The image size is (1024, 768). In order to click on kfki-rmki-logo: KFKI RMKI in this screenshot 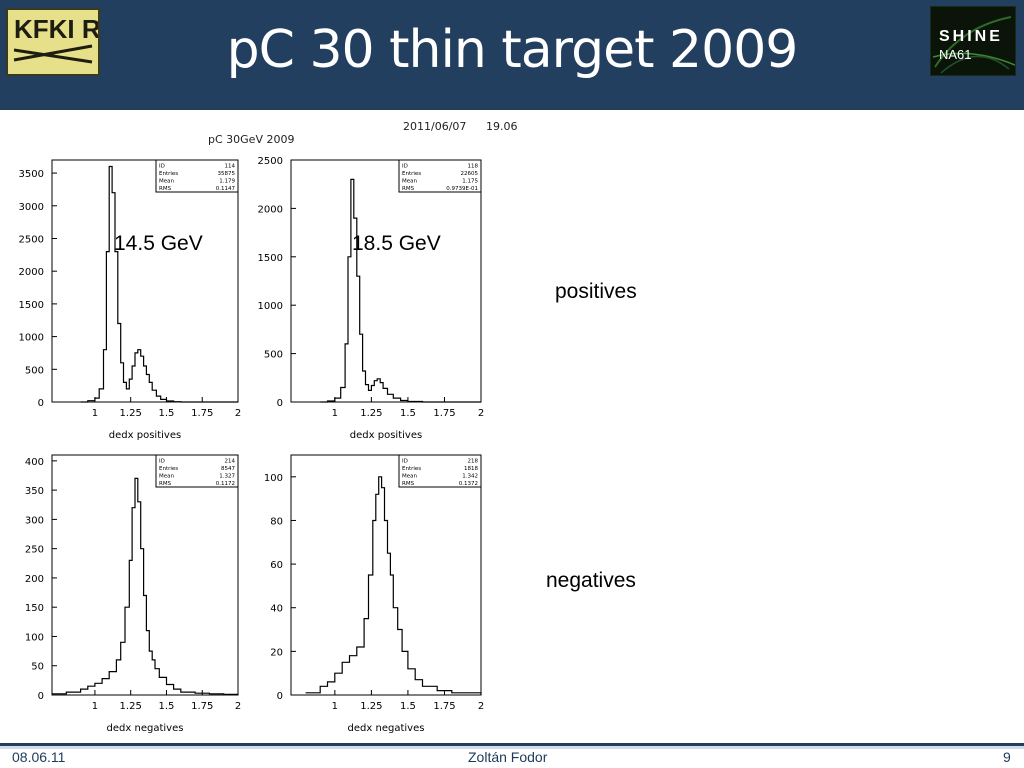, I will do `click(77, 42)`.